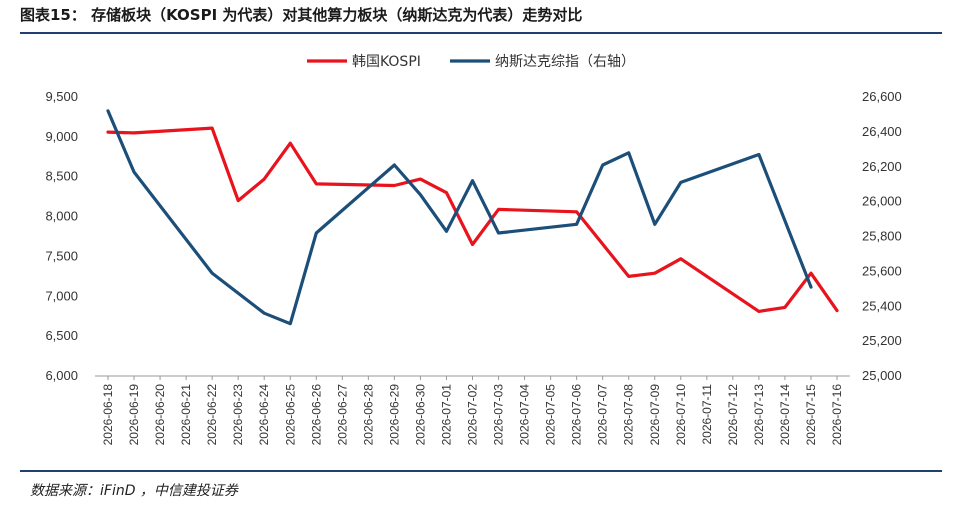 The width and height of the screenshot is (960, 507). What do you see at coordinates (134, 491) in the screenshot?
I see `source-note: 数据来源：iFinD ，中信建投证券` at bounding box center [134, 491].